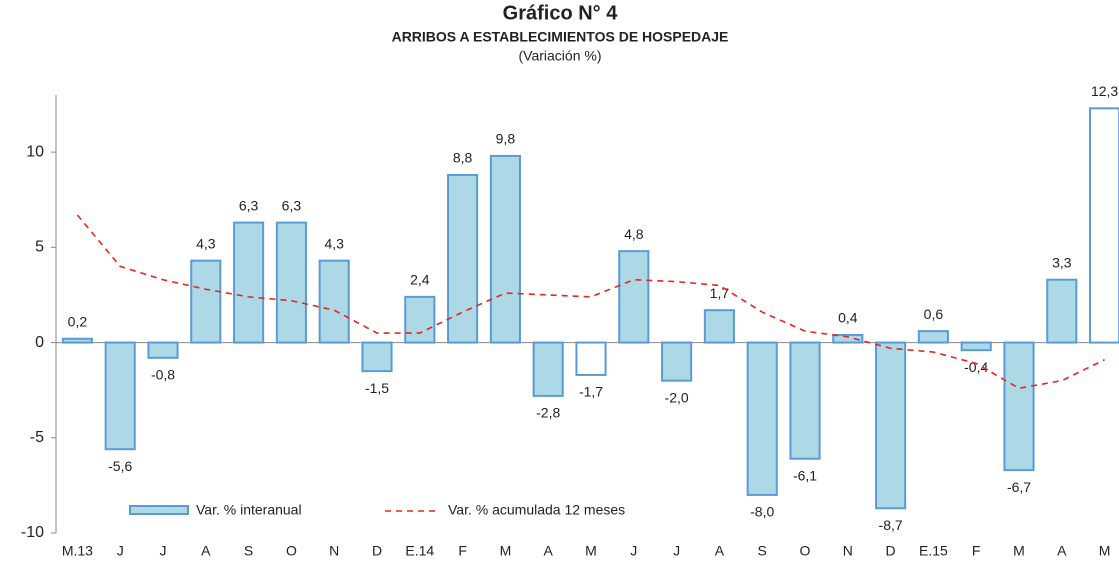  I want to click on data-label: 4,8, so click(634, 234).